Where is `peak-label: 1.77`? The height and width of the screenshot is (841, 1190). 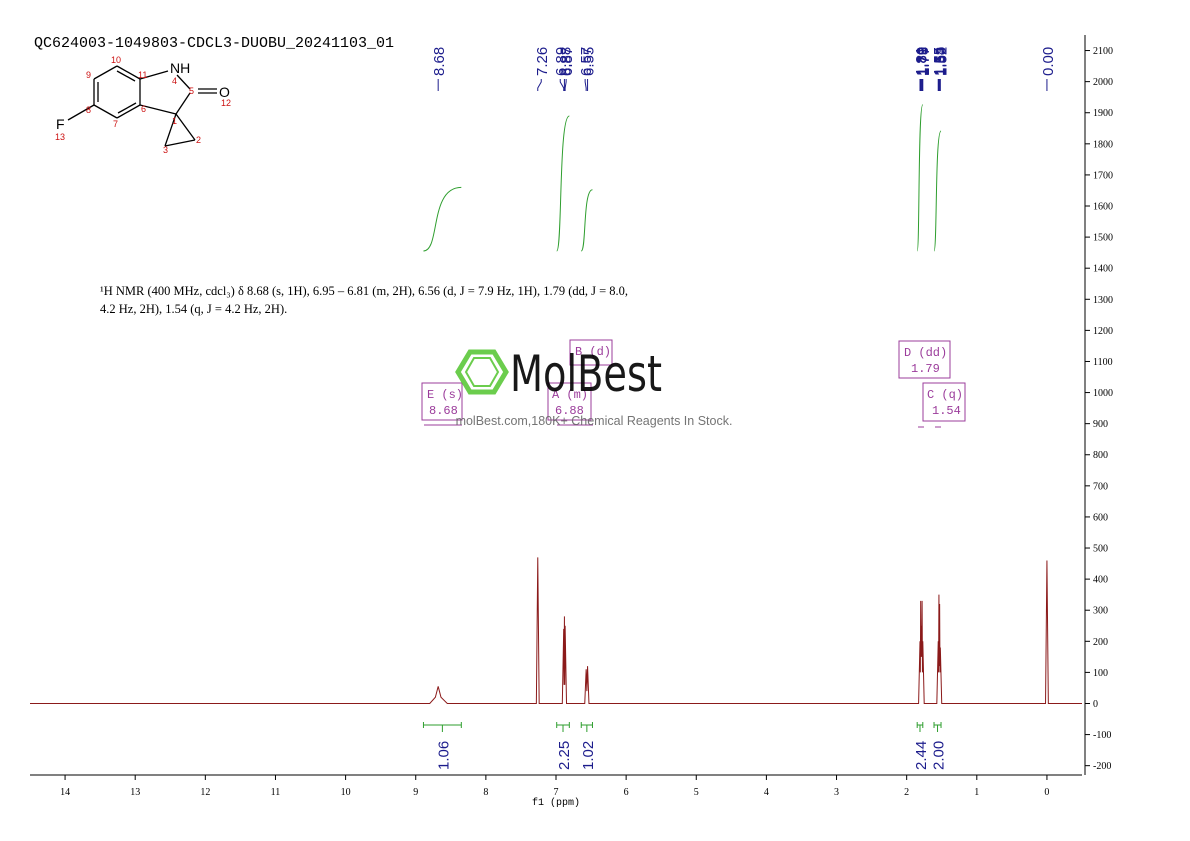 peak-label: 1.77 is located at coordinates (924, 61).